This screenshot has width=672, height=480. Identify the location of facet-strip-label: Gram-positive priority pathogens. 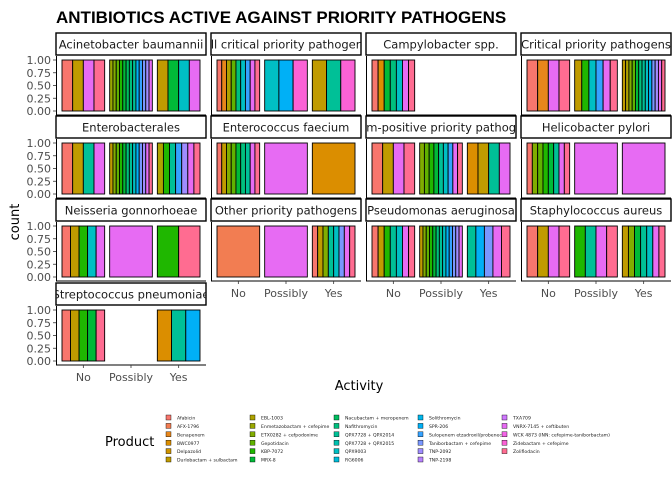
(441, 128).